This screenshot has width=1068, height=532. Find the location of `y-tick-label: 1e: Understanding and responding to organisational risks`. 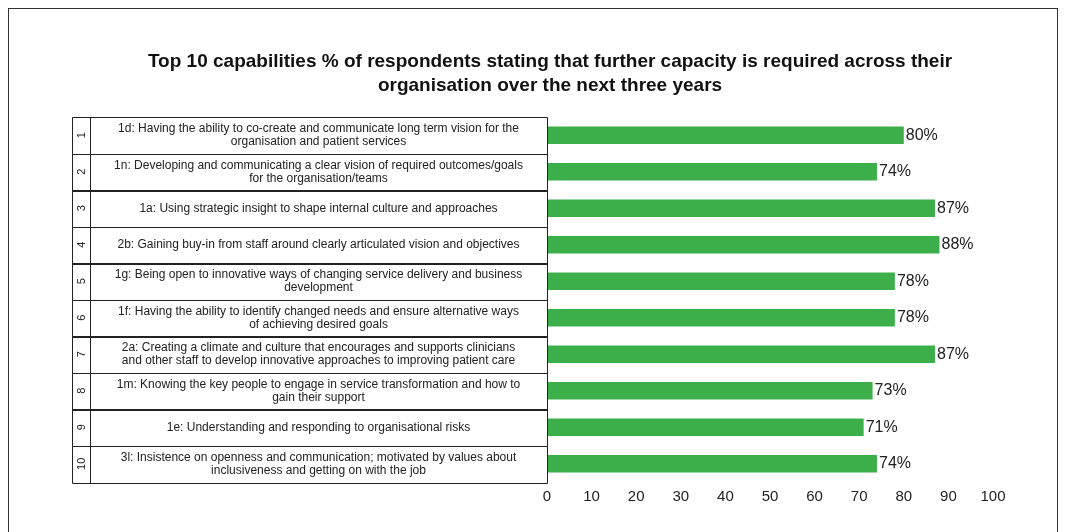

y-tick-label: 1e: Understanding and responding to organisational risks is located at coordinates (318, 426).